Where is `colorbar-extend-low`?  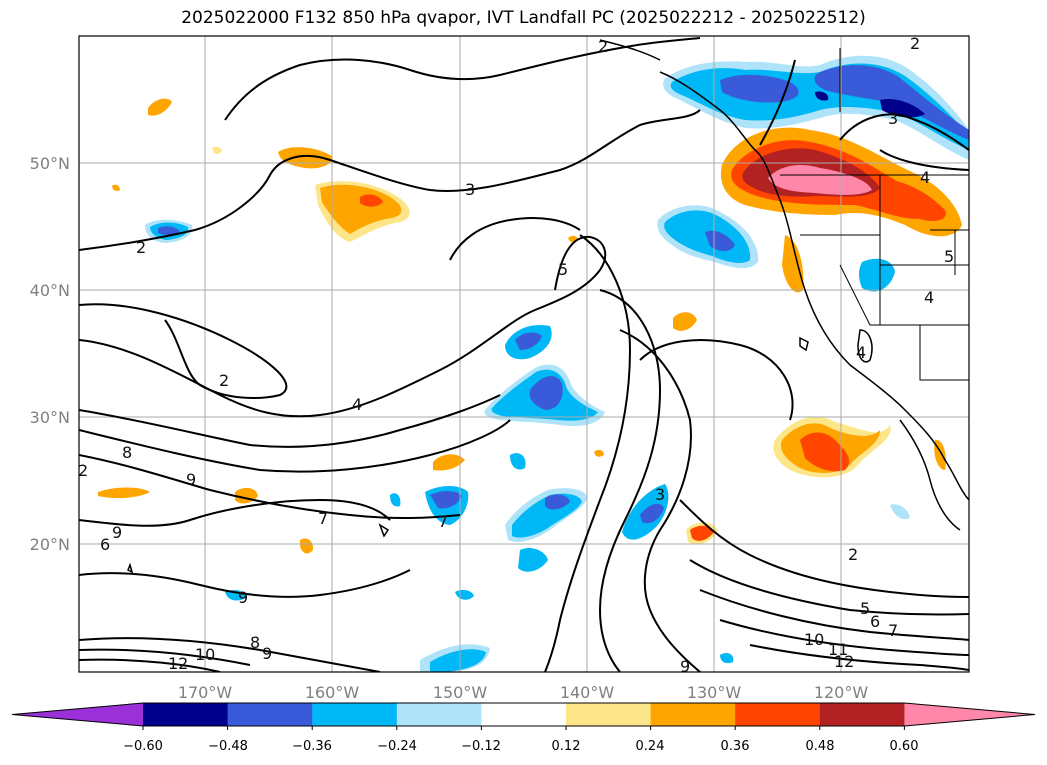
colorbar-extend-low is located at coordinates (77, 714).